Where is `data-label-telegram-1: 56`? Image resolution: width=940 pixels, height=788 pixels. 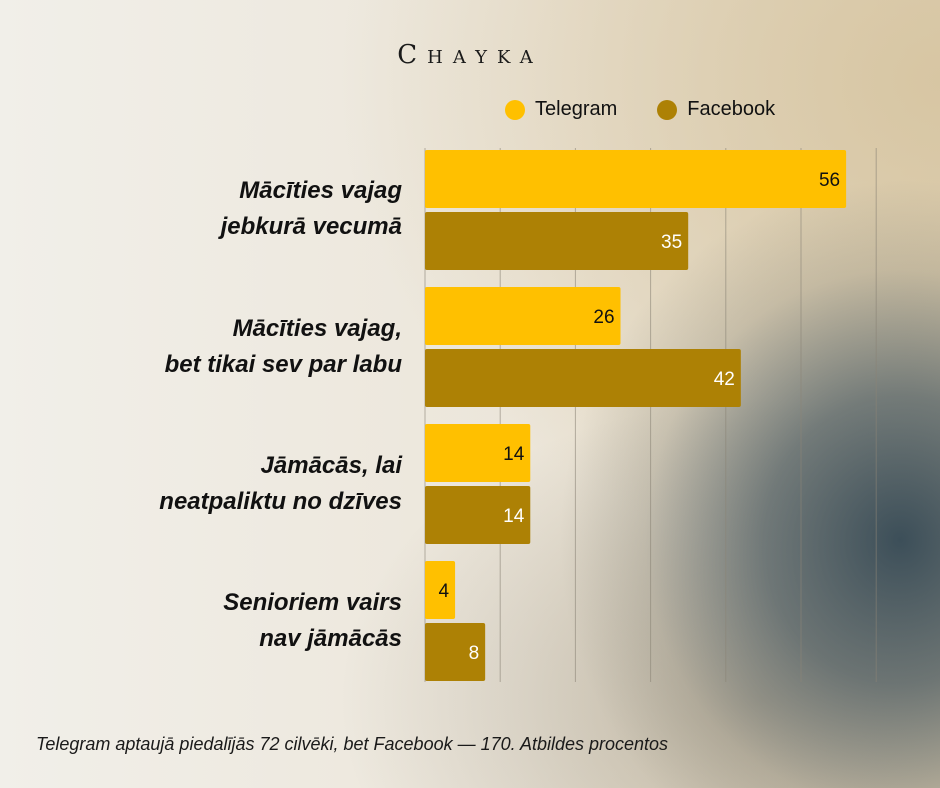
data-label-telegram-1: 56 is located at coordinates (829, 180).